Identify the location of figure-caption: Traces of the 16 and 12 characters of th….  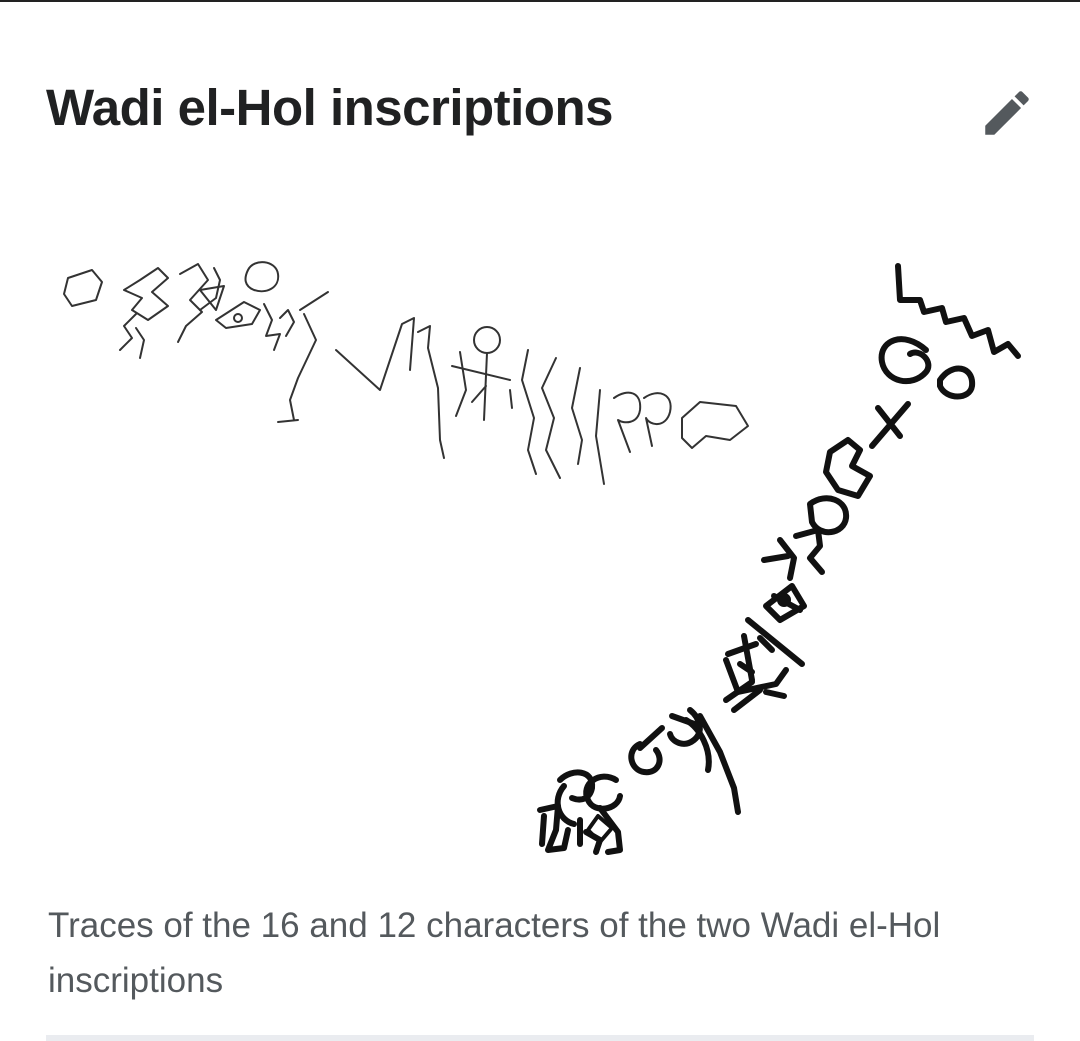
(543, 953).